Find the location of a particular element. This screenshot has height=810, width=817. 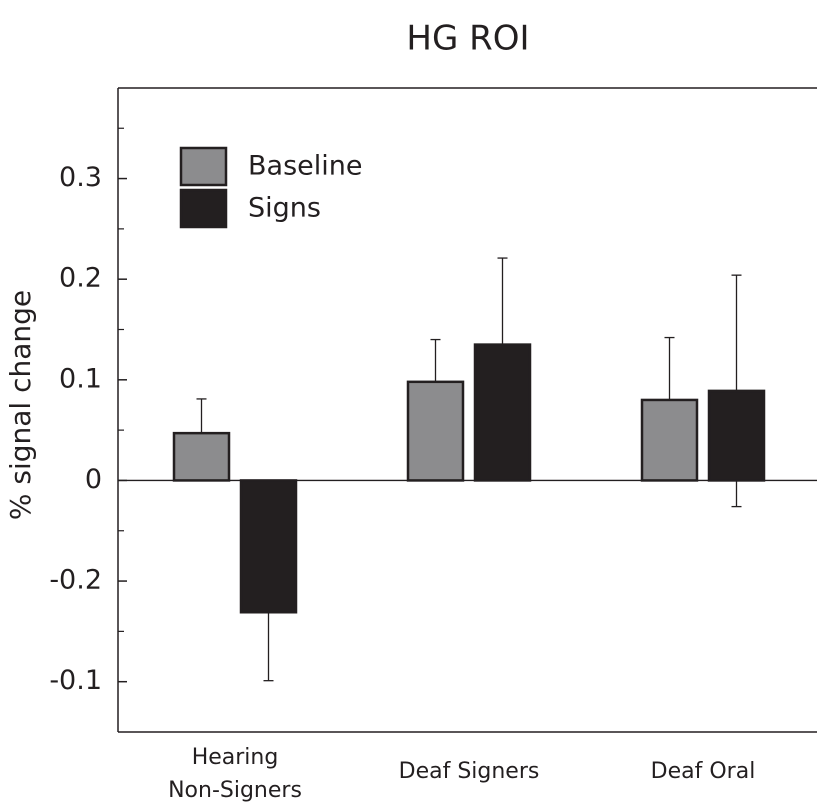

y-tick-label: -0.1 is located at coordinates (75, 680).